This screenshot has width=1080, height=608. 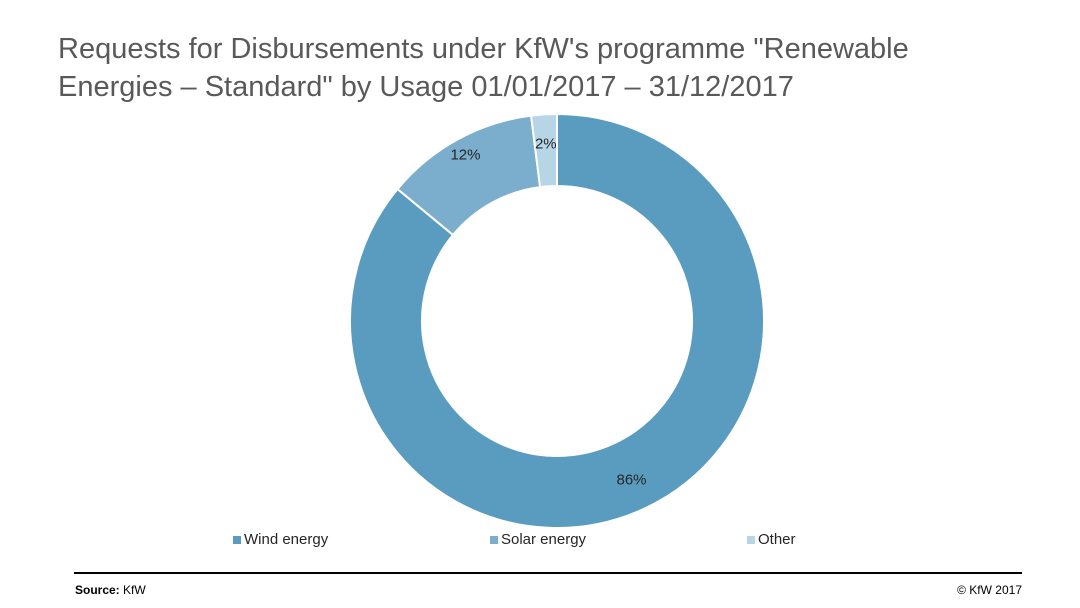 I want to click on copyright-note: © KfW 2017, so click(x=989, y=590).